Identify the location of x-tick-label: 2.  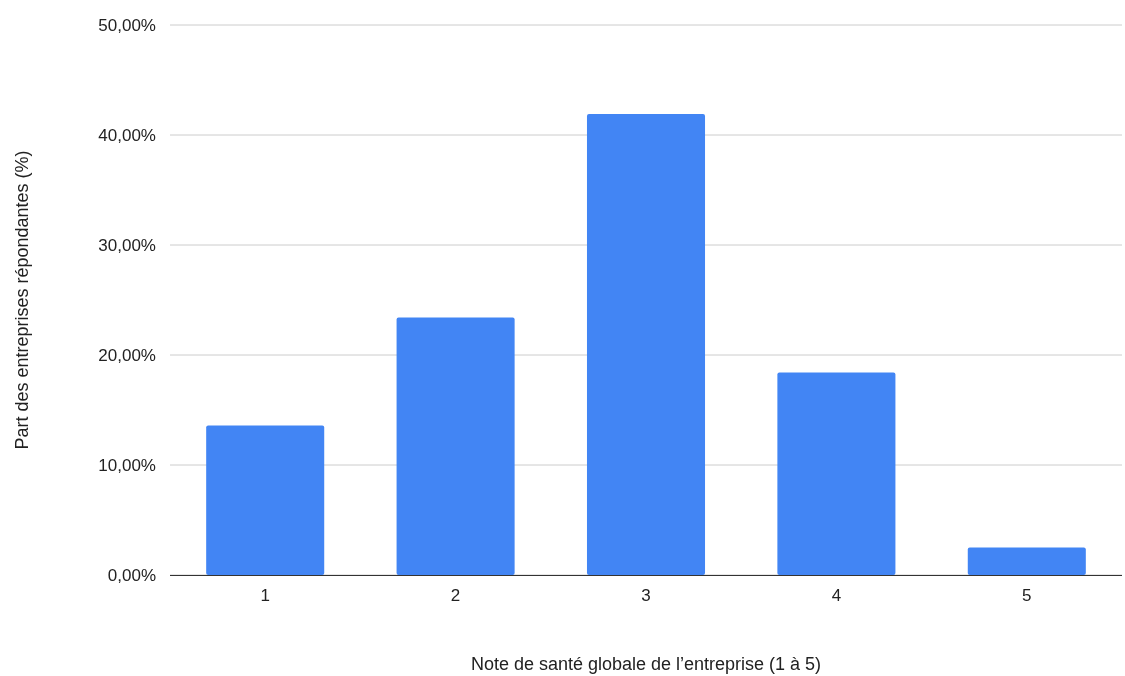
(455, 596).